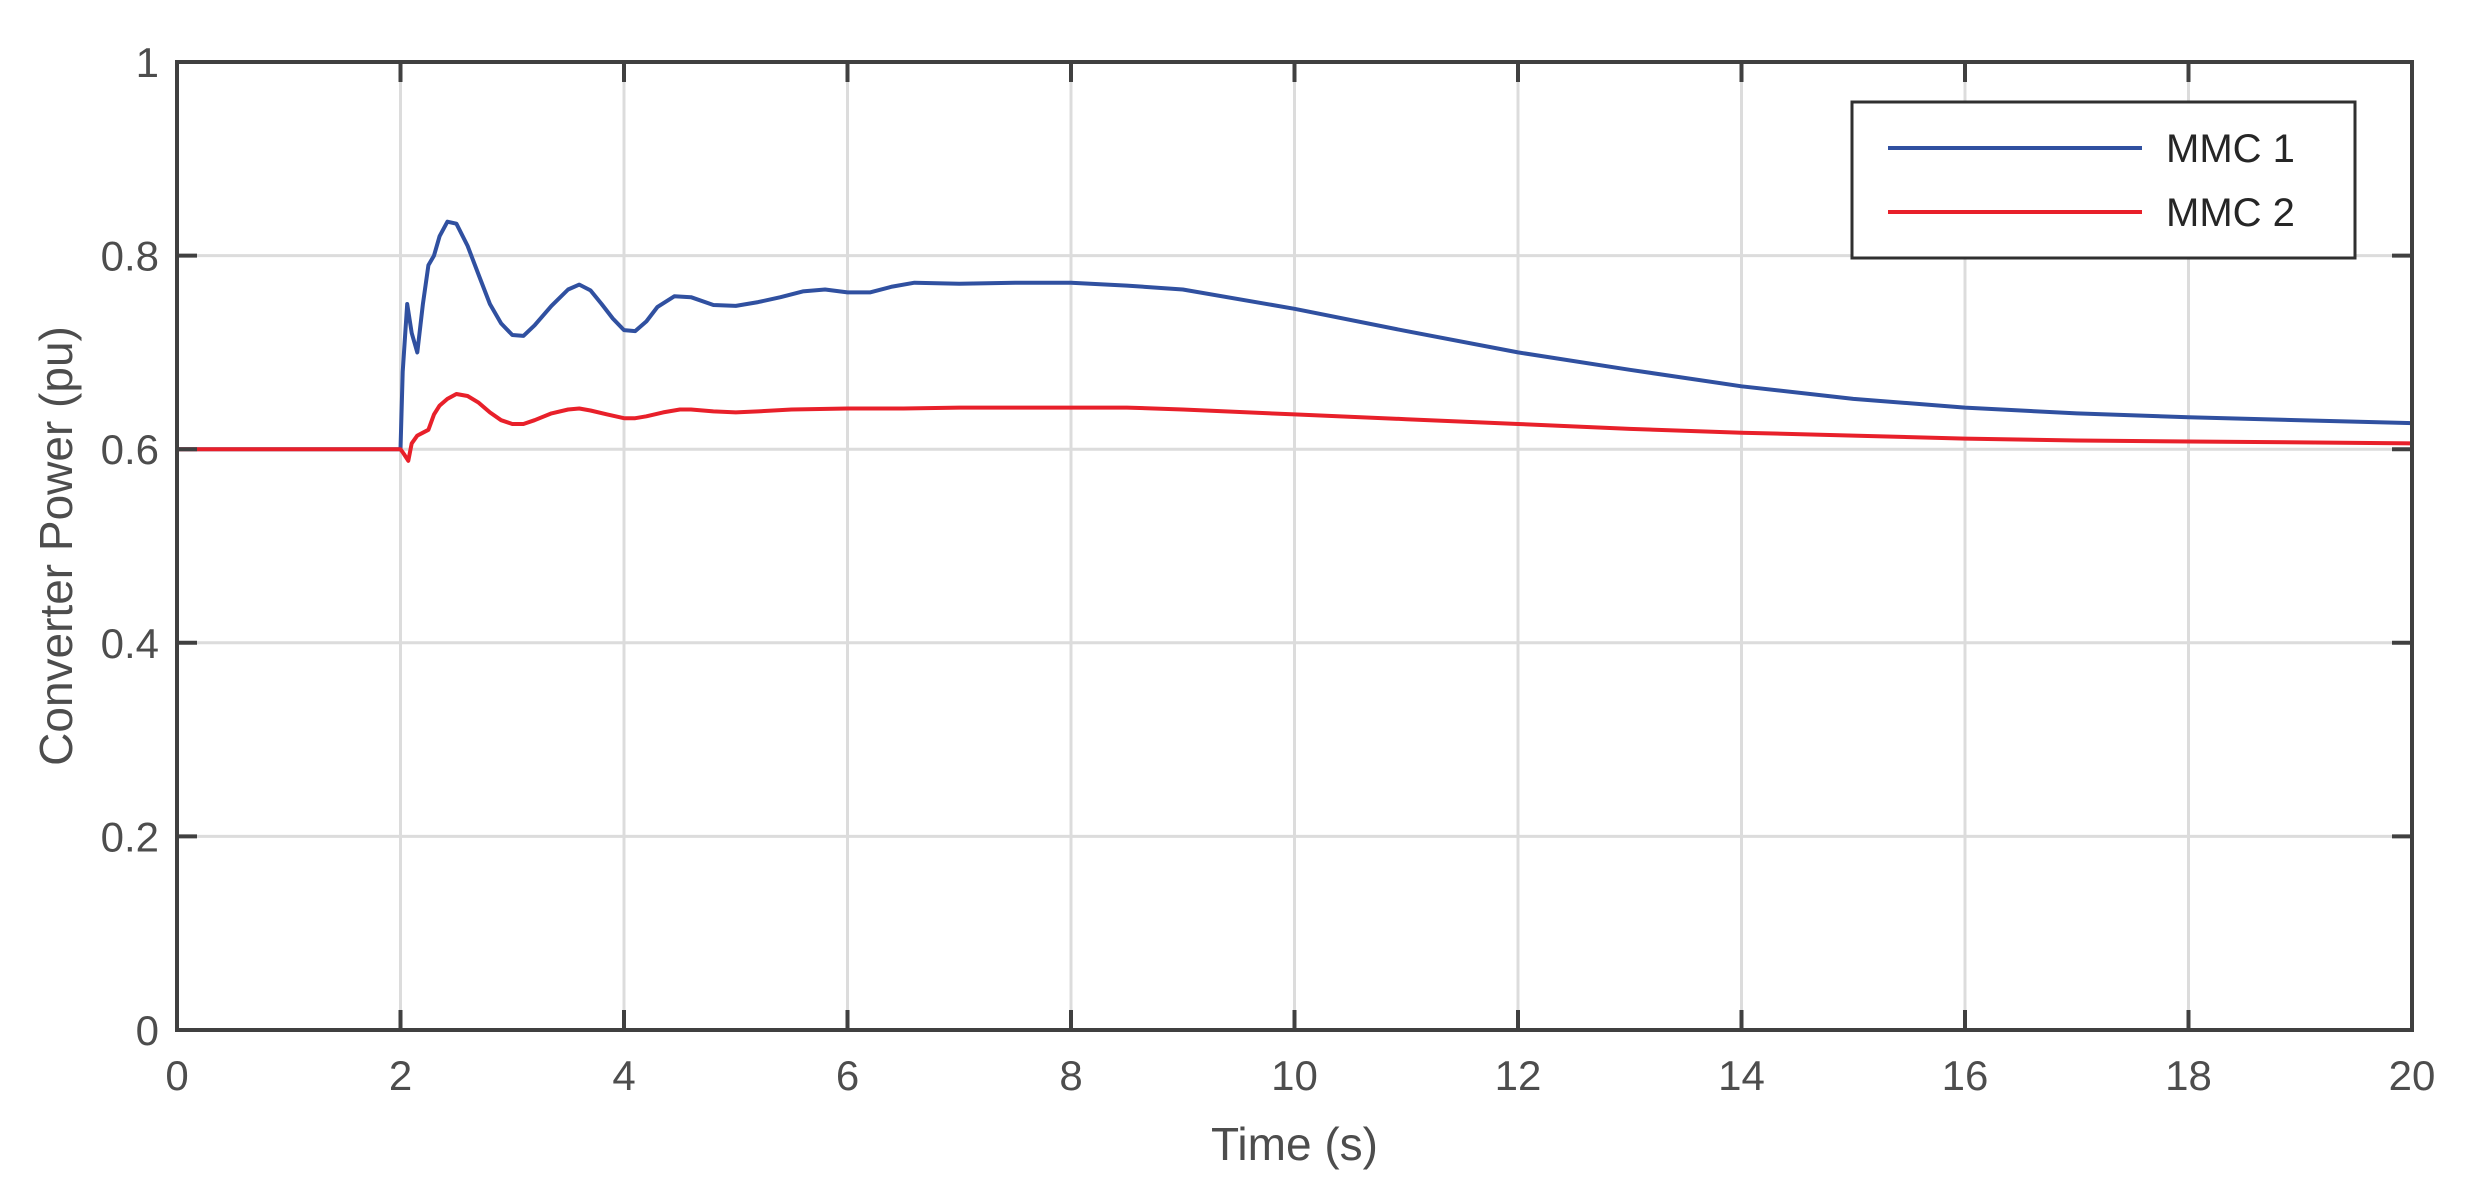  I want to click on x-axis-label: Time (s), so click(1294, 1144).